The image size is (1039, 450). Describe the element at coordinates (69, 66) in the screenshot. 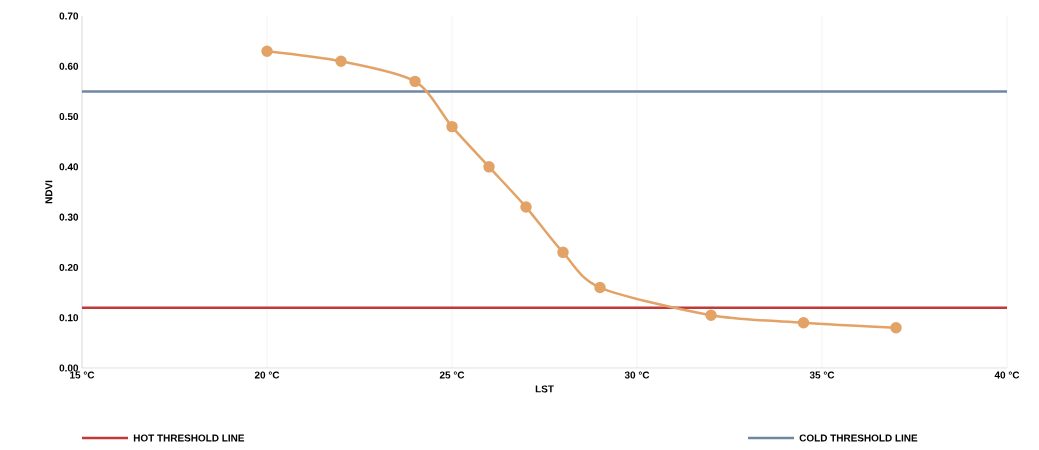

I see `y-tick-label: 0.60` at that location.